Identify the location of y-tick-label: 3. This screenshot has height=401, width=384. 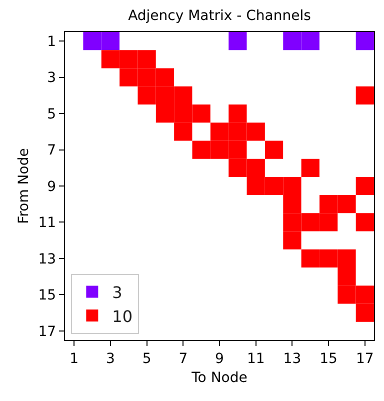
(51, 78).